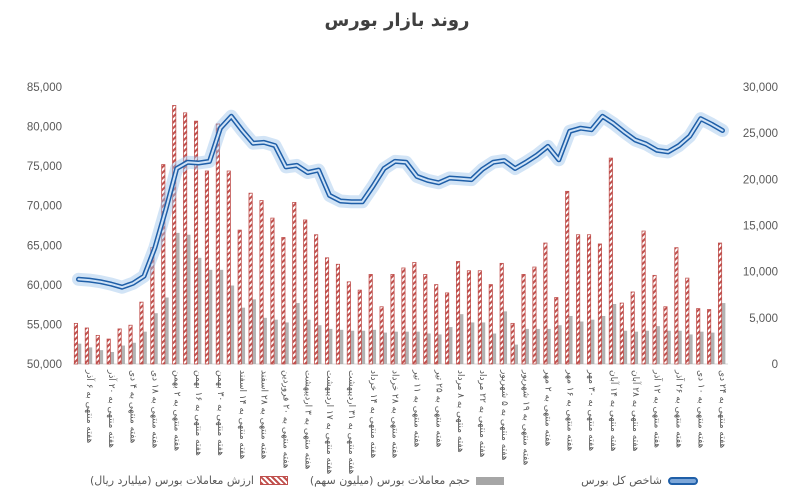 Image resolution: width=794 pixels, height=498 pixels. What do you see at coordinates (44, 365) in the screenshot?
I see `left-axis-tick-label: 50,000` at bounding box center [44, 365].